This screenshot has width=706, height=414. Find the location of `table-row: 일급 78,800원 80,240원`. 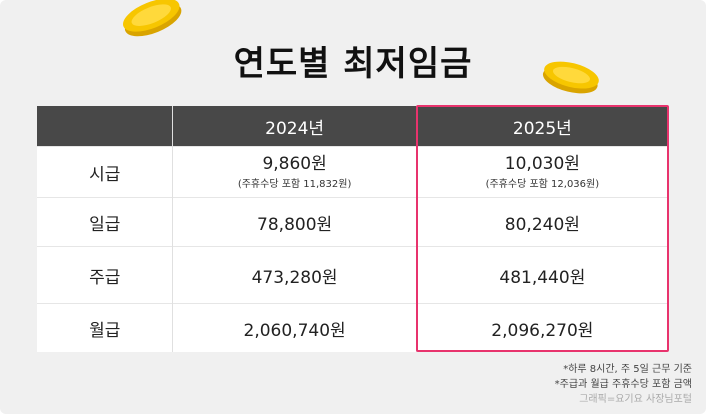

table-row: 일급 78,800원 80,240원 is located at coordinates (352, 222).